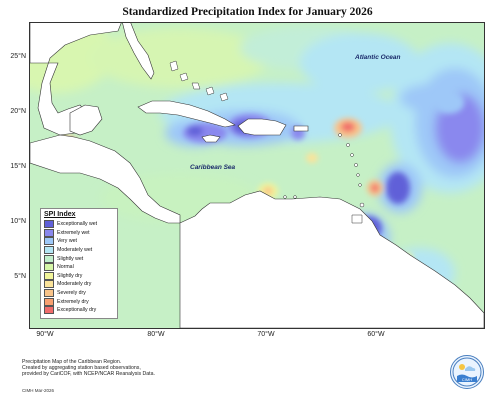  I want to click on legend-item: Extremely dry, so click(79, 301).